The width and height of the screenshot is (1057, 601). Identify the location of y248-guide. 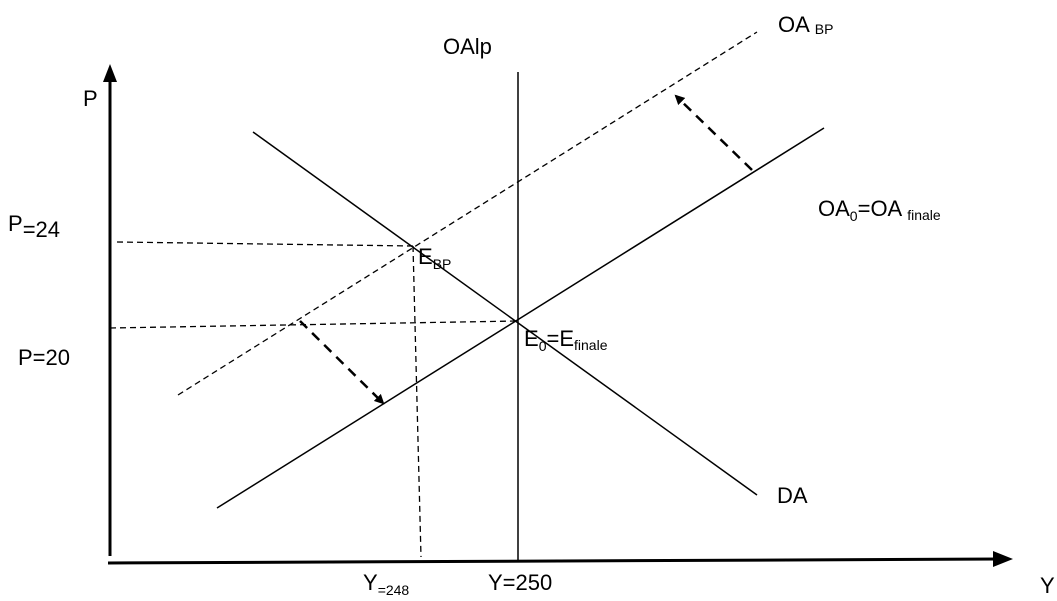
(417, 401).